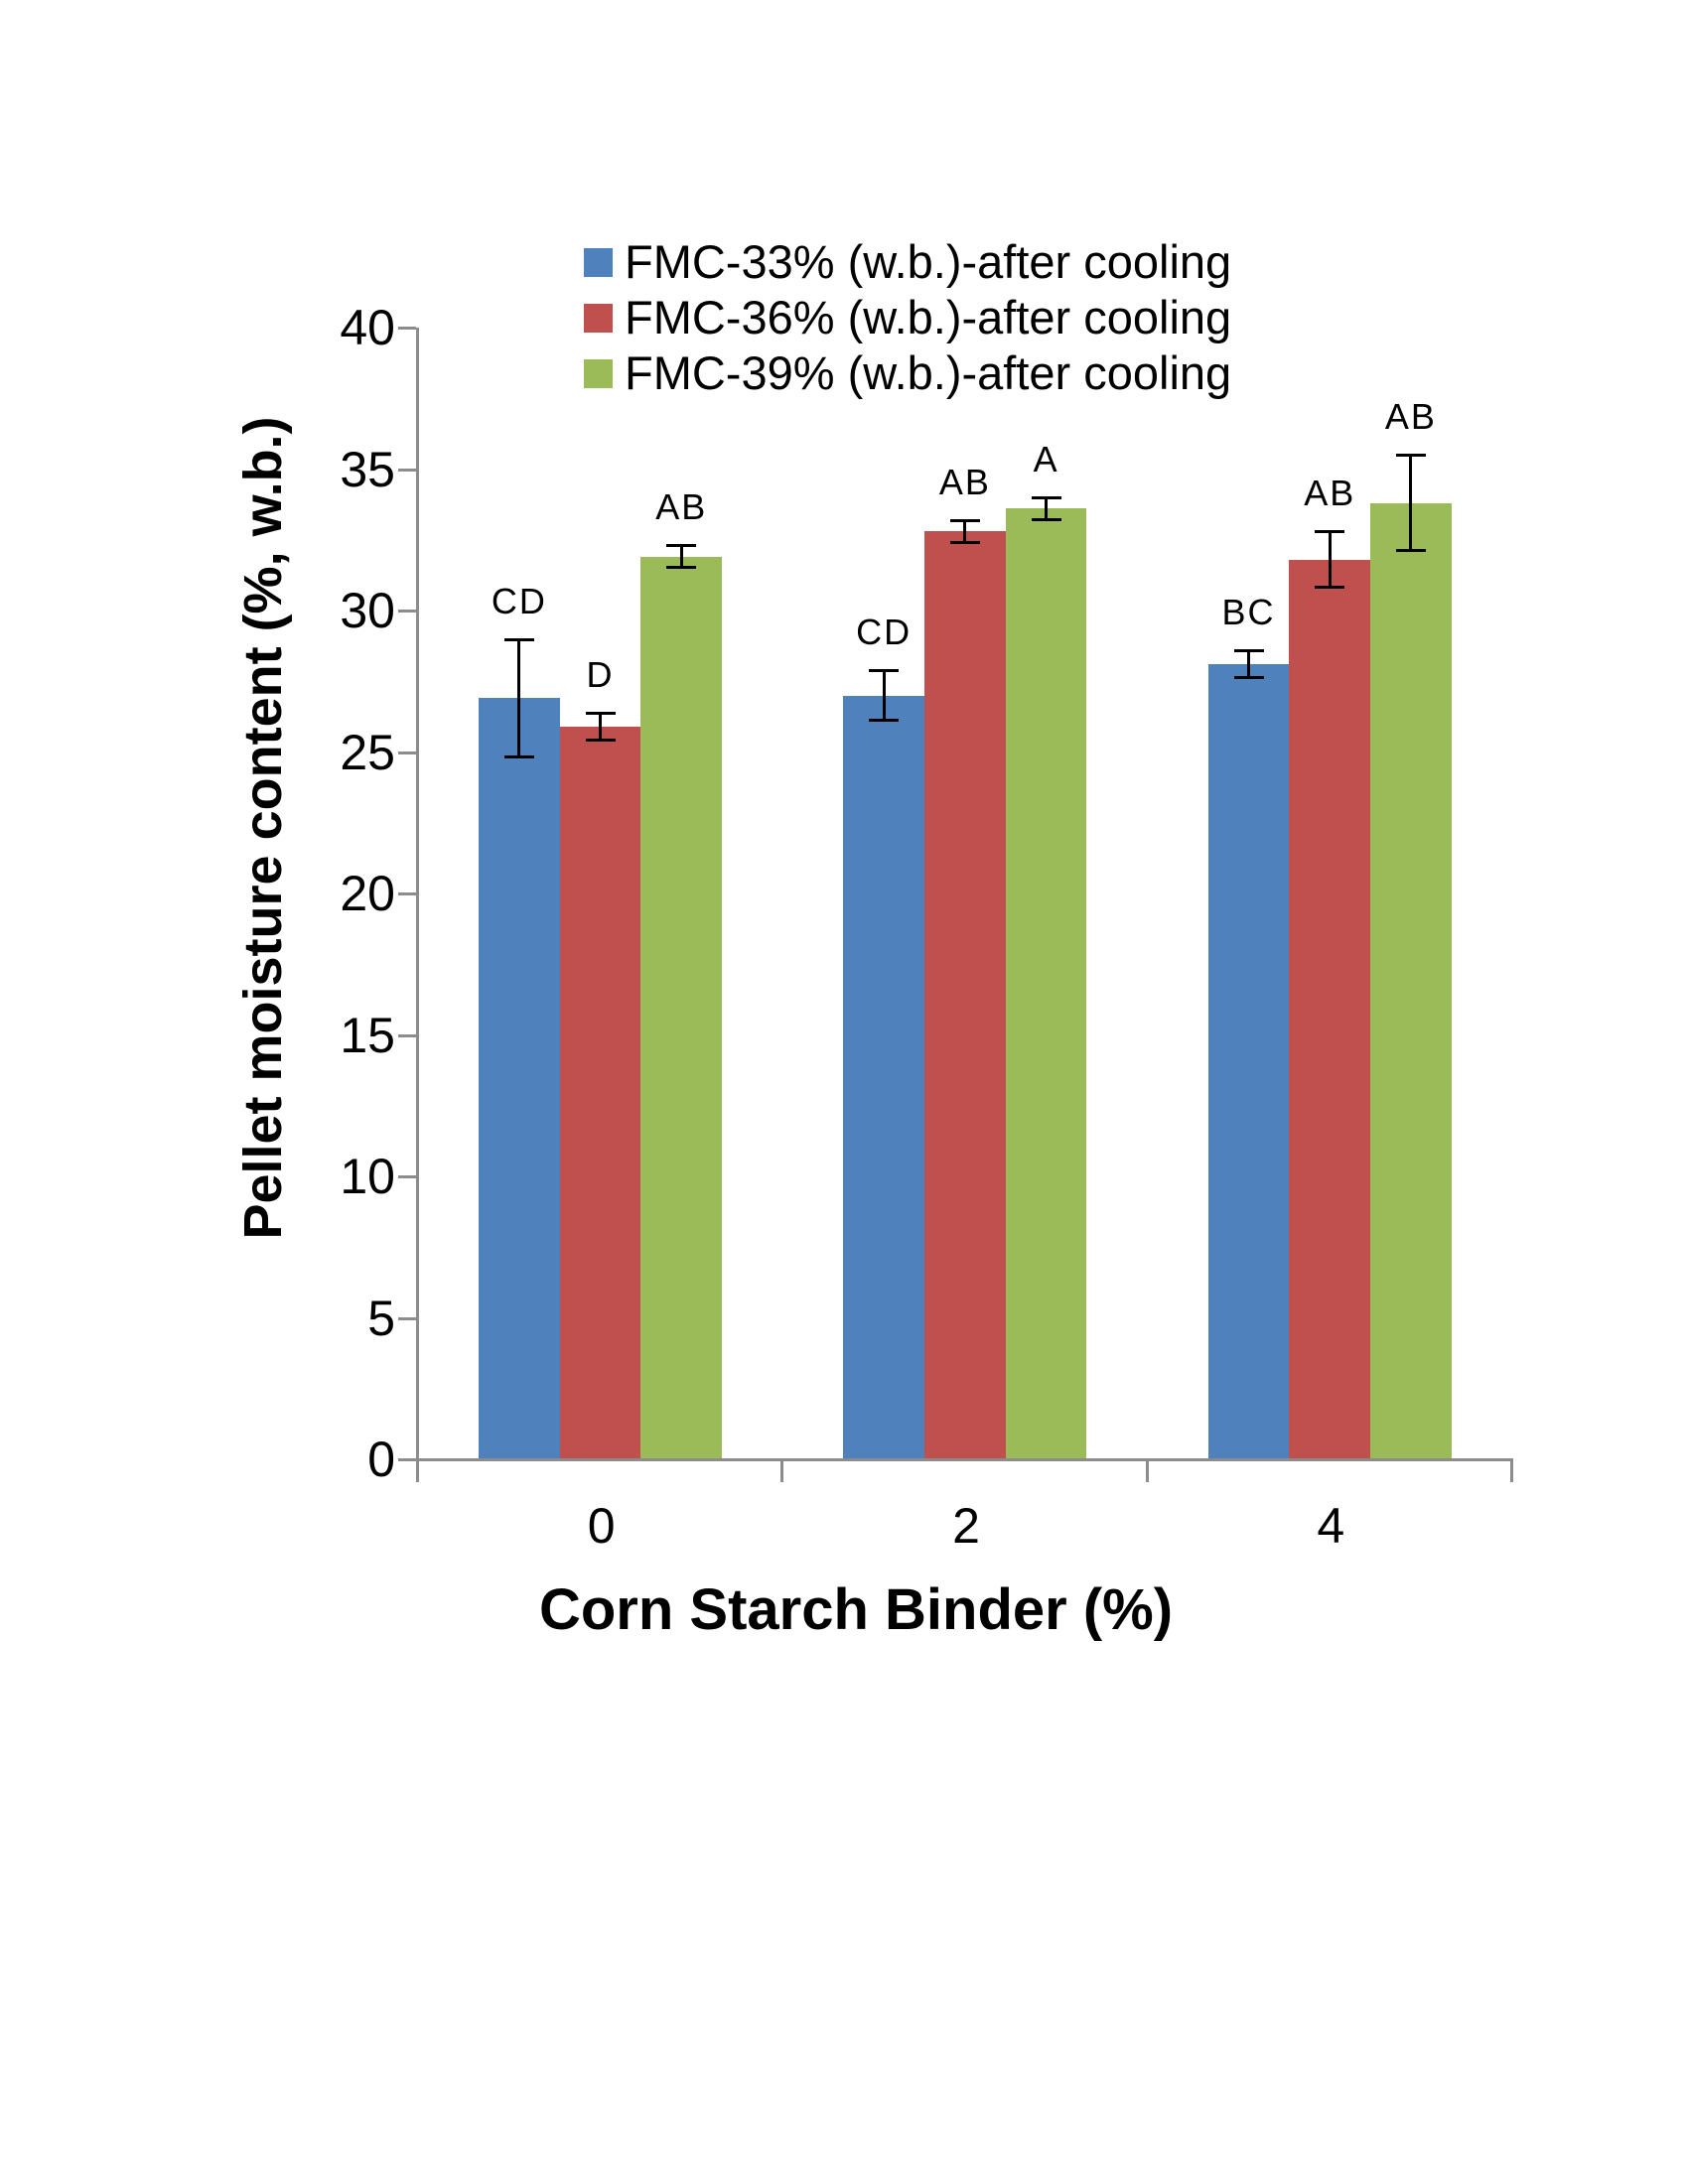 The image size is (1688, 2184). Describe the element at coordinates (381, 1318) in the screenshot. I see `y-tick-label: 5` at that location.